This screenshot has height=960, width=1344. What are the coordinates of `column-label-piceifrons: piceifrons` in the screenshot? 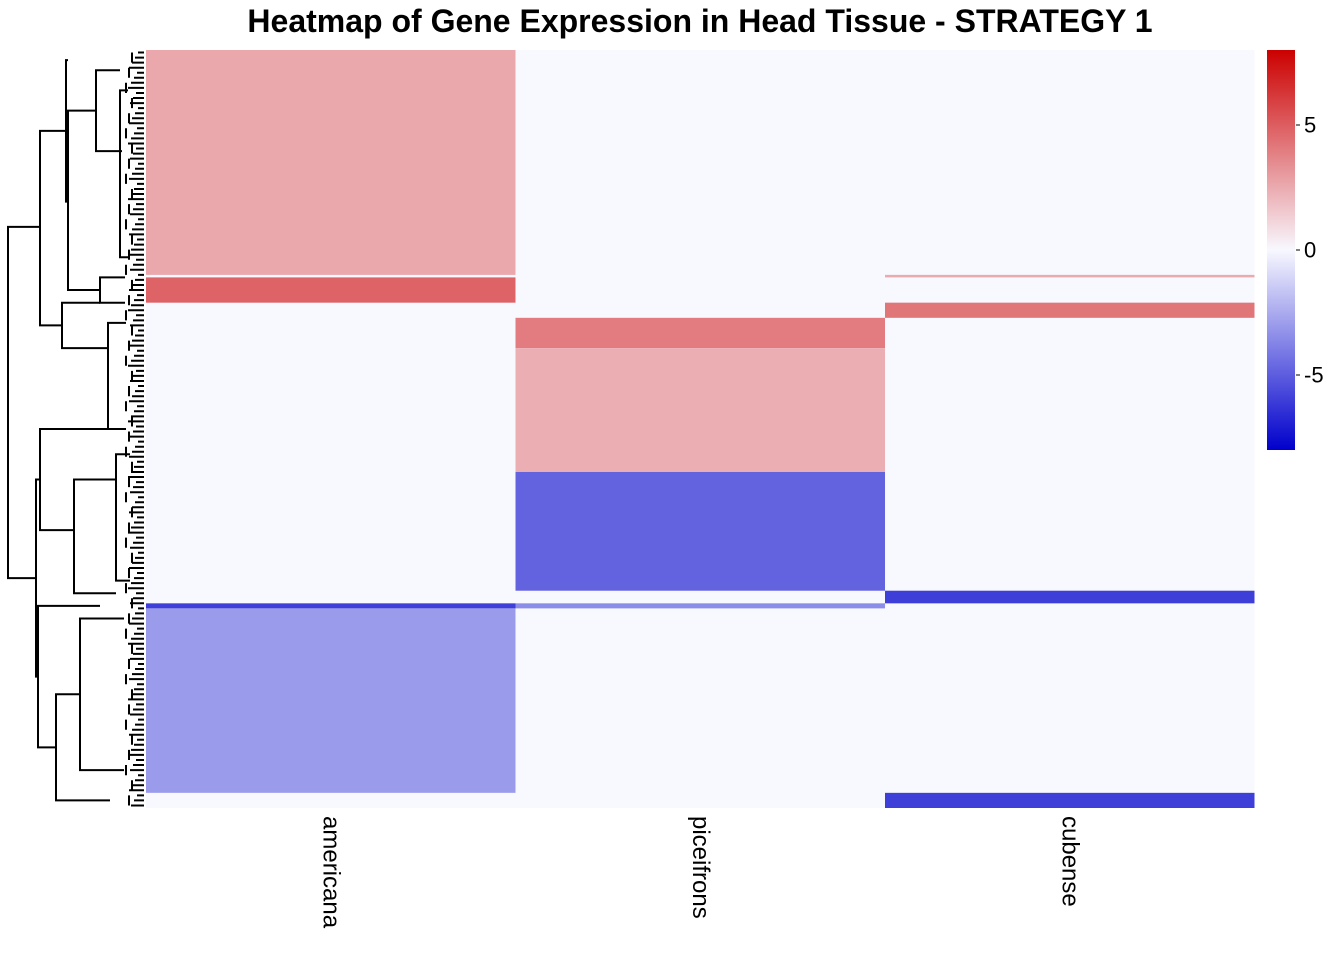 It's located at (700, 867).